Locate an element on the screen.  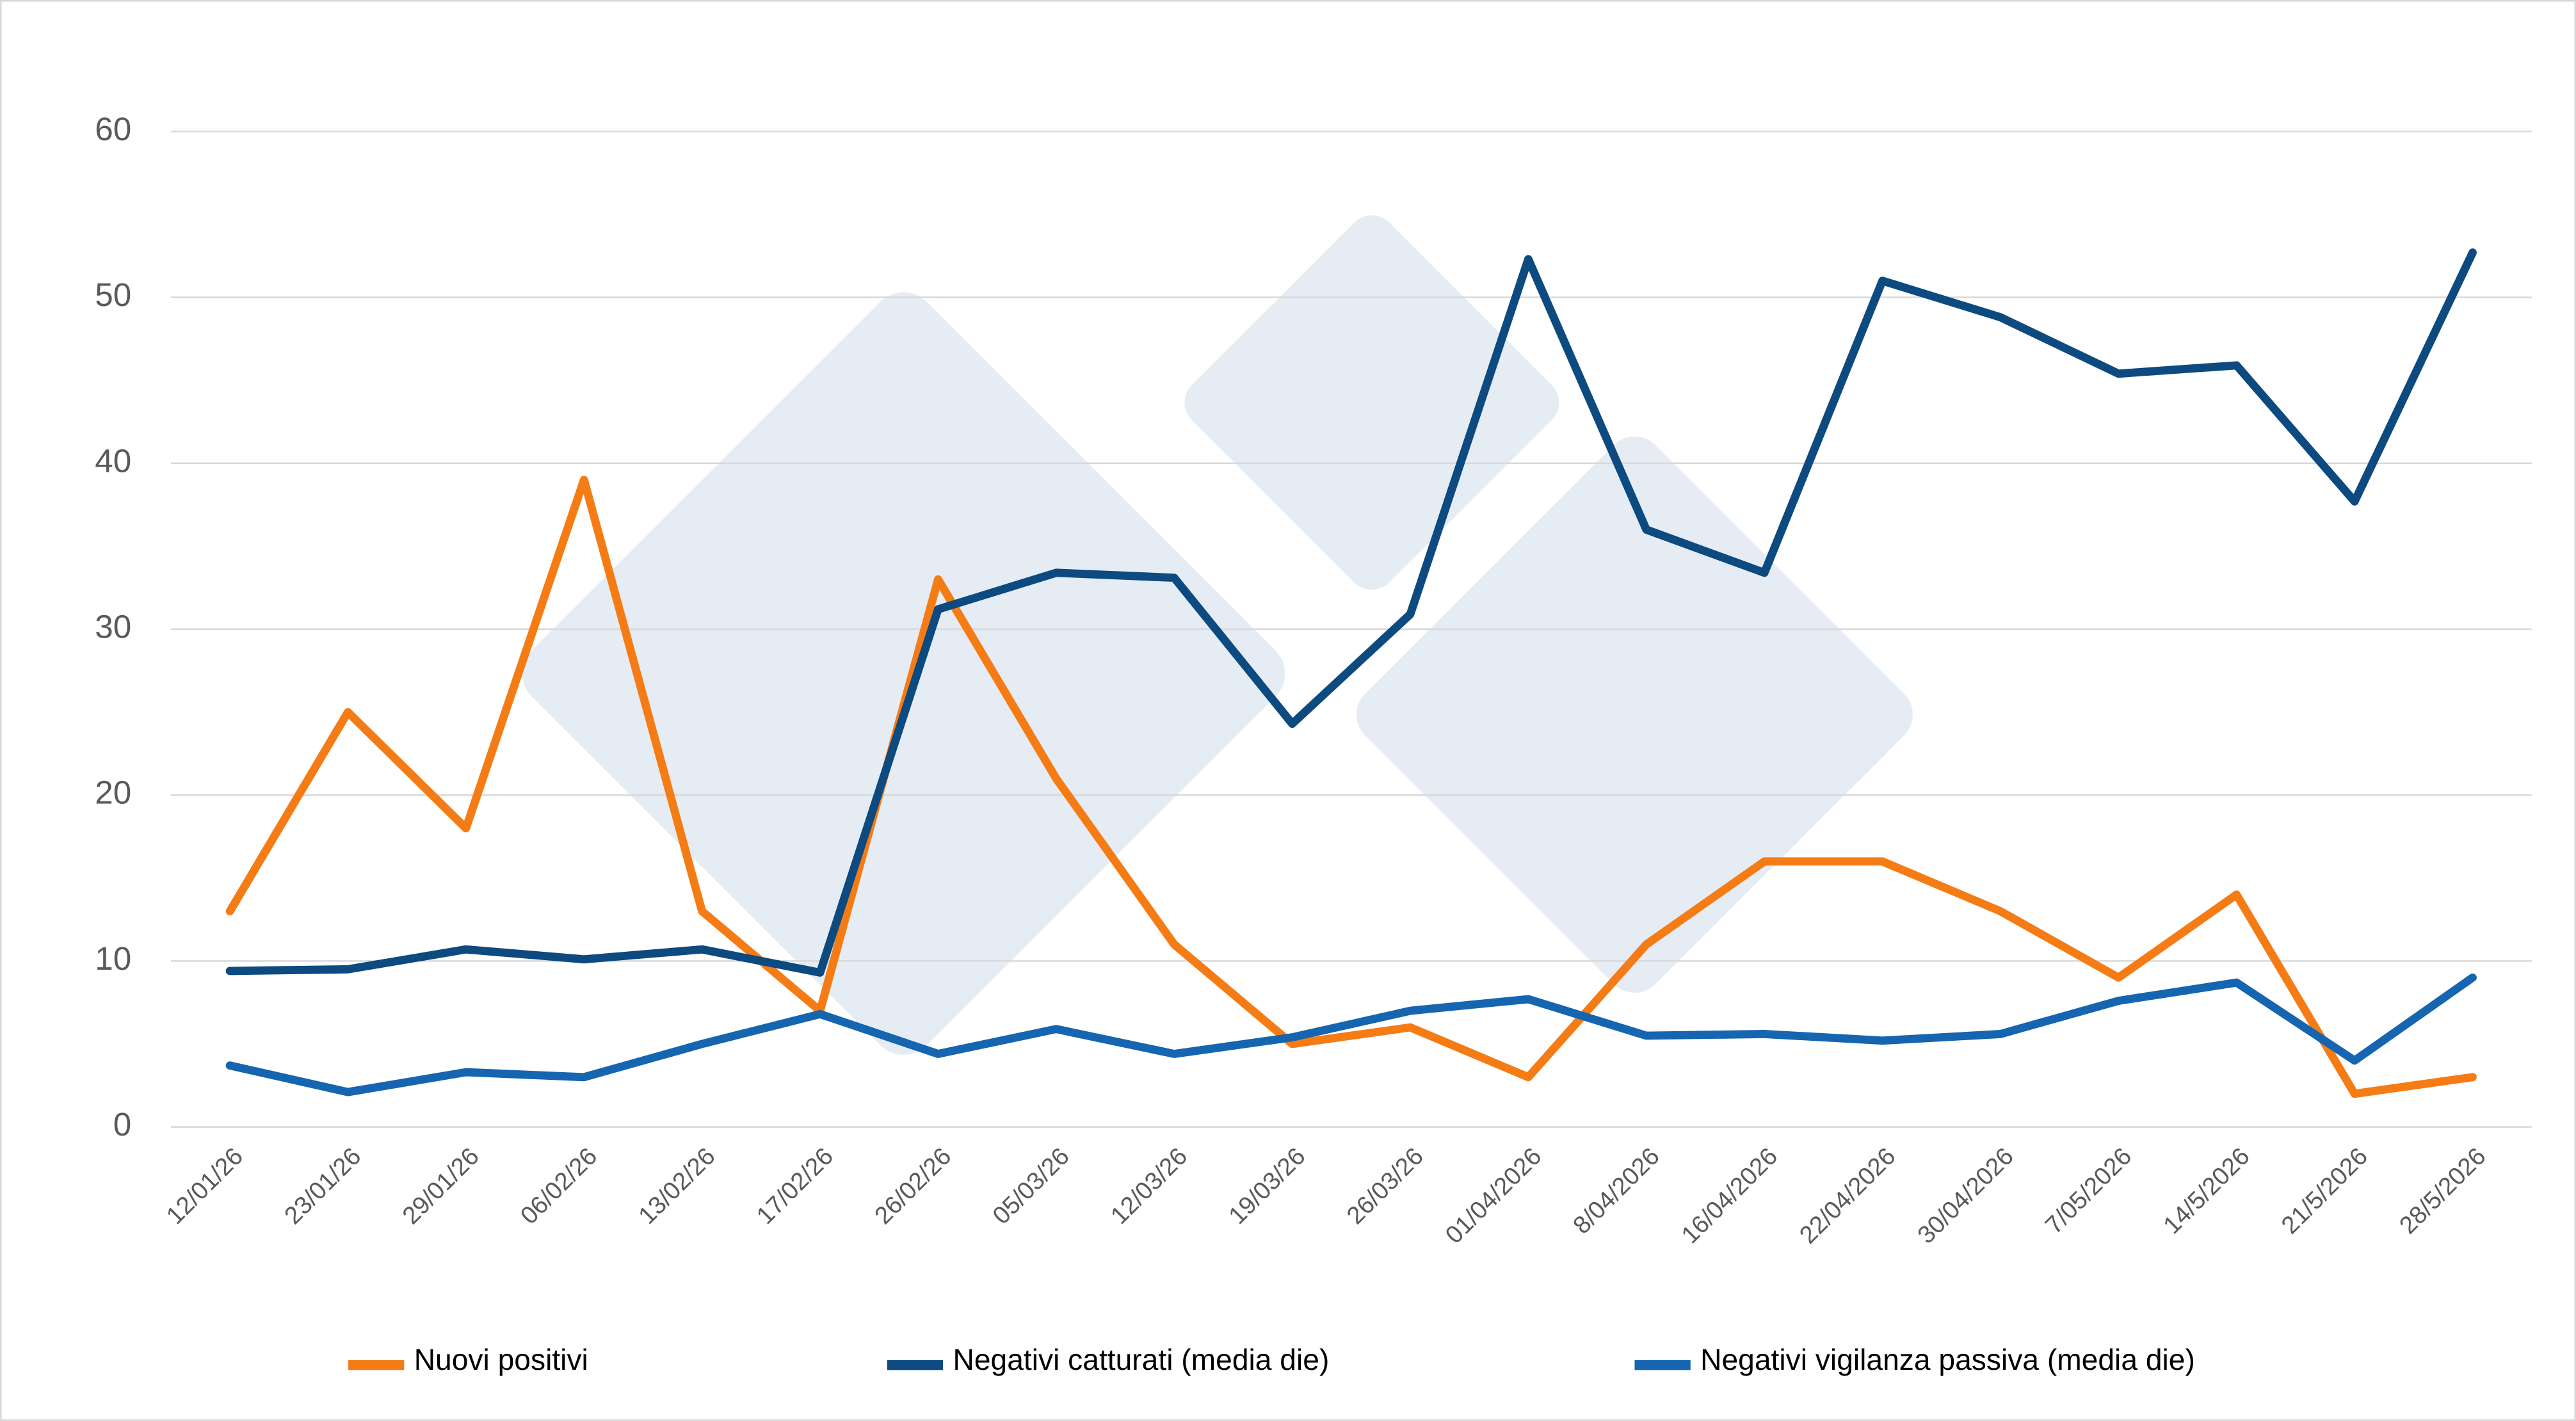
y-tick-label: 40 is located at coordinates (113, 461).